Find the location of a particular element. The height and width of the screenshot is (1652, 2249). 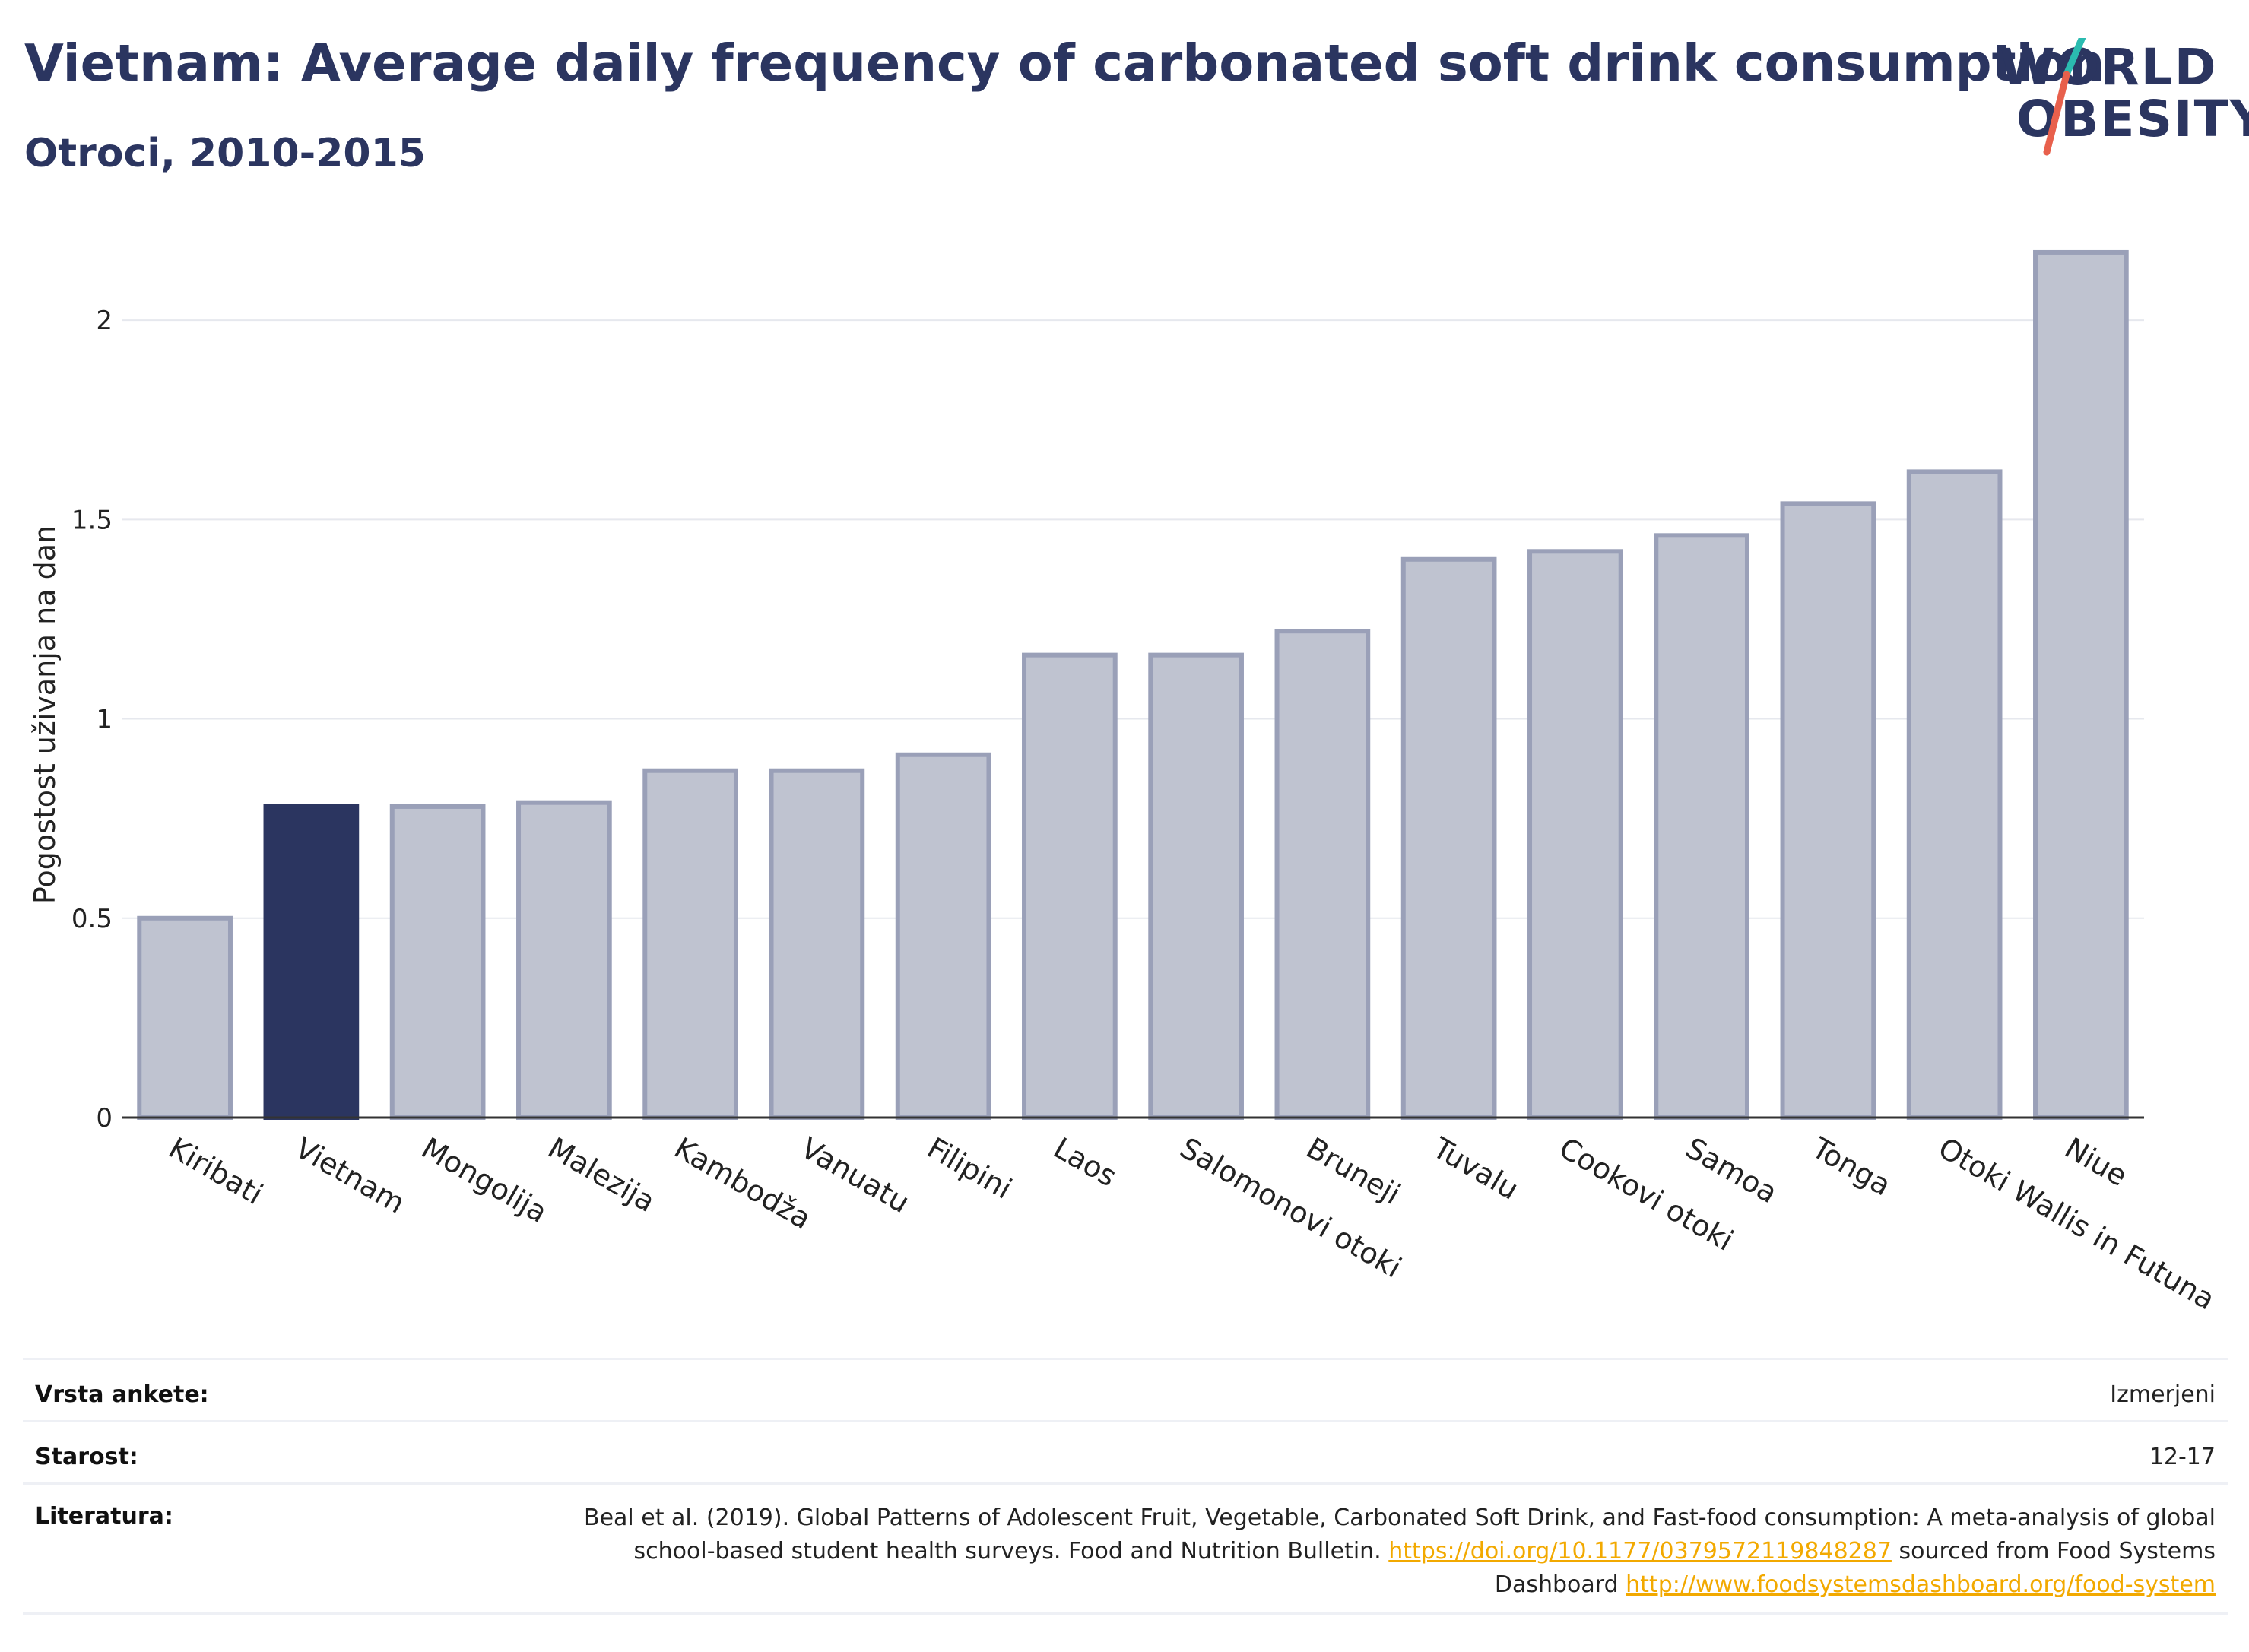

x-tick-label: Vietnam is located at coordinates (350, 1175).